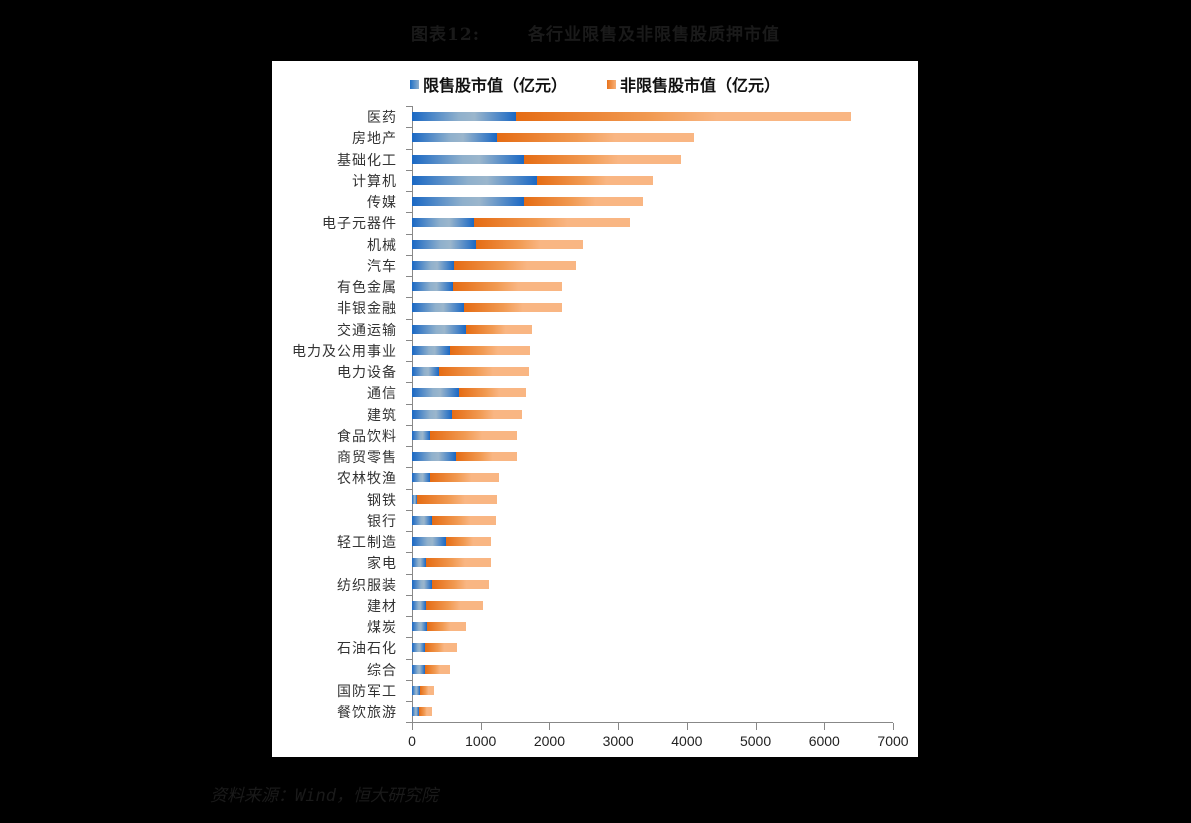  I want to click on category-label: 电力设备, so click(367, 373).